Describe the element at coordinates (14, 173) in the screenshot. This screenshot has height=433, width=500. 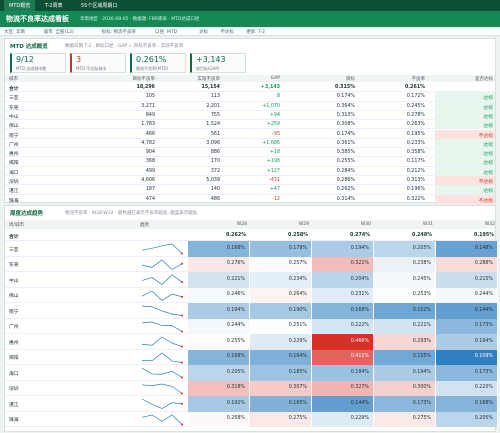
I see `table-cell: 海口` at that location.